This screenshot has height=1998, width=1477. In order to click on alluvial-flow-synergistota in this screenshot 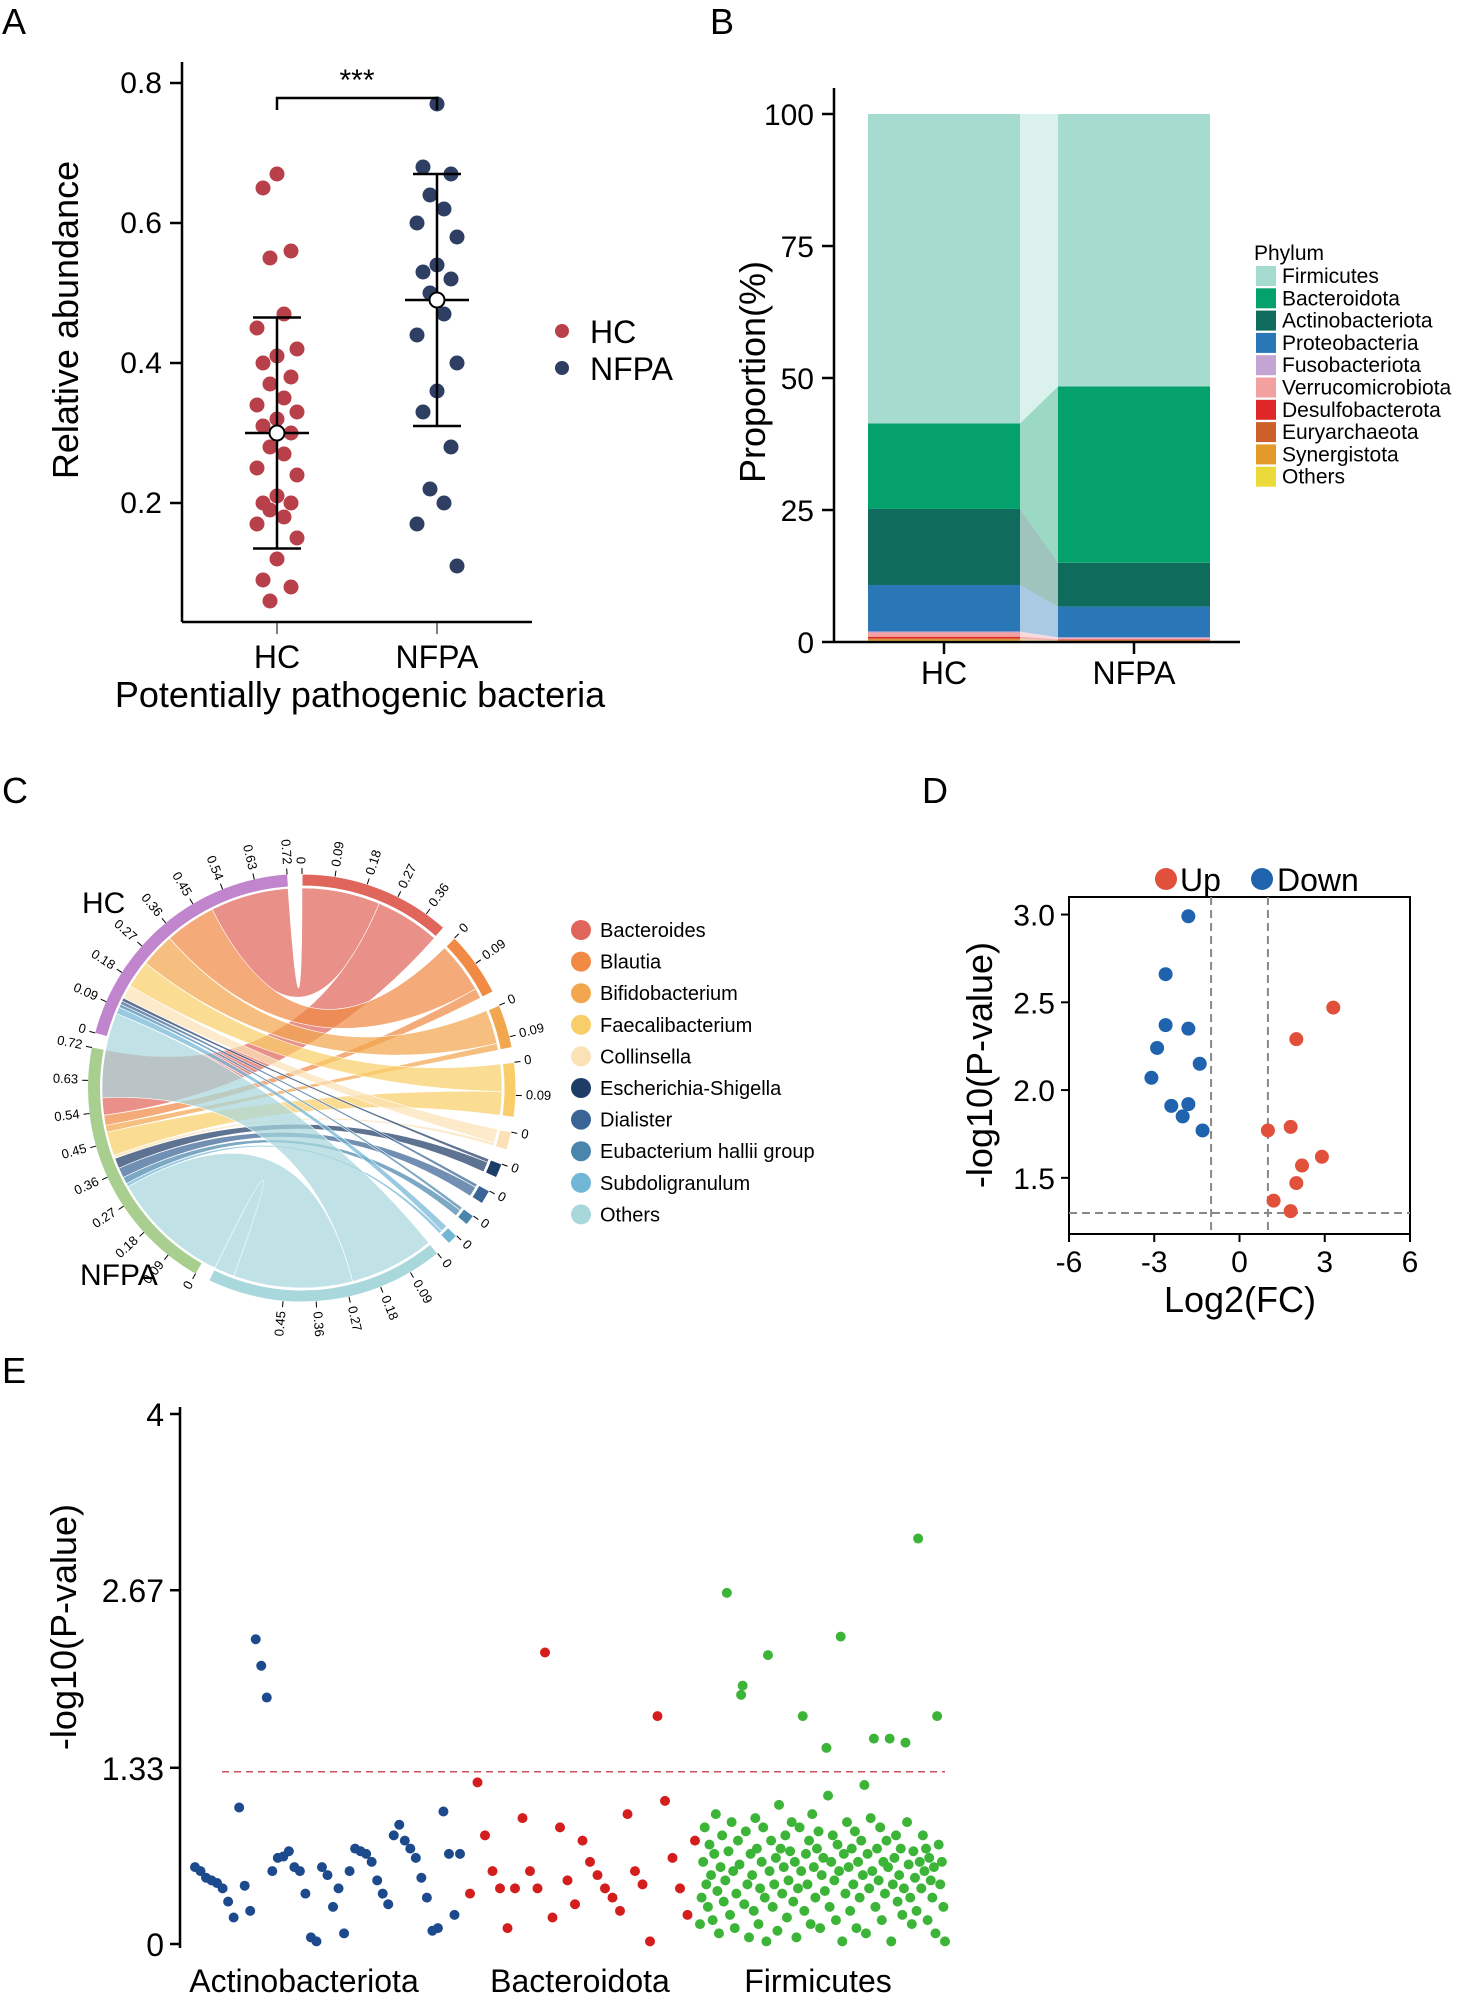, I will do `click(1039, 640)`.